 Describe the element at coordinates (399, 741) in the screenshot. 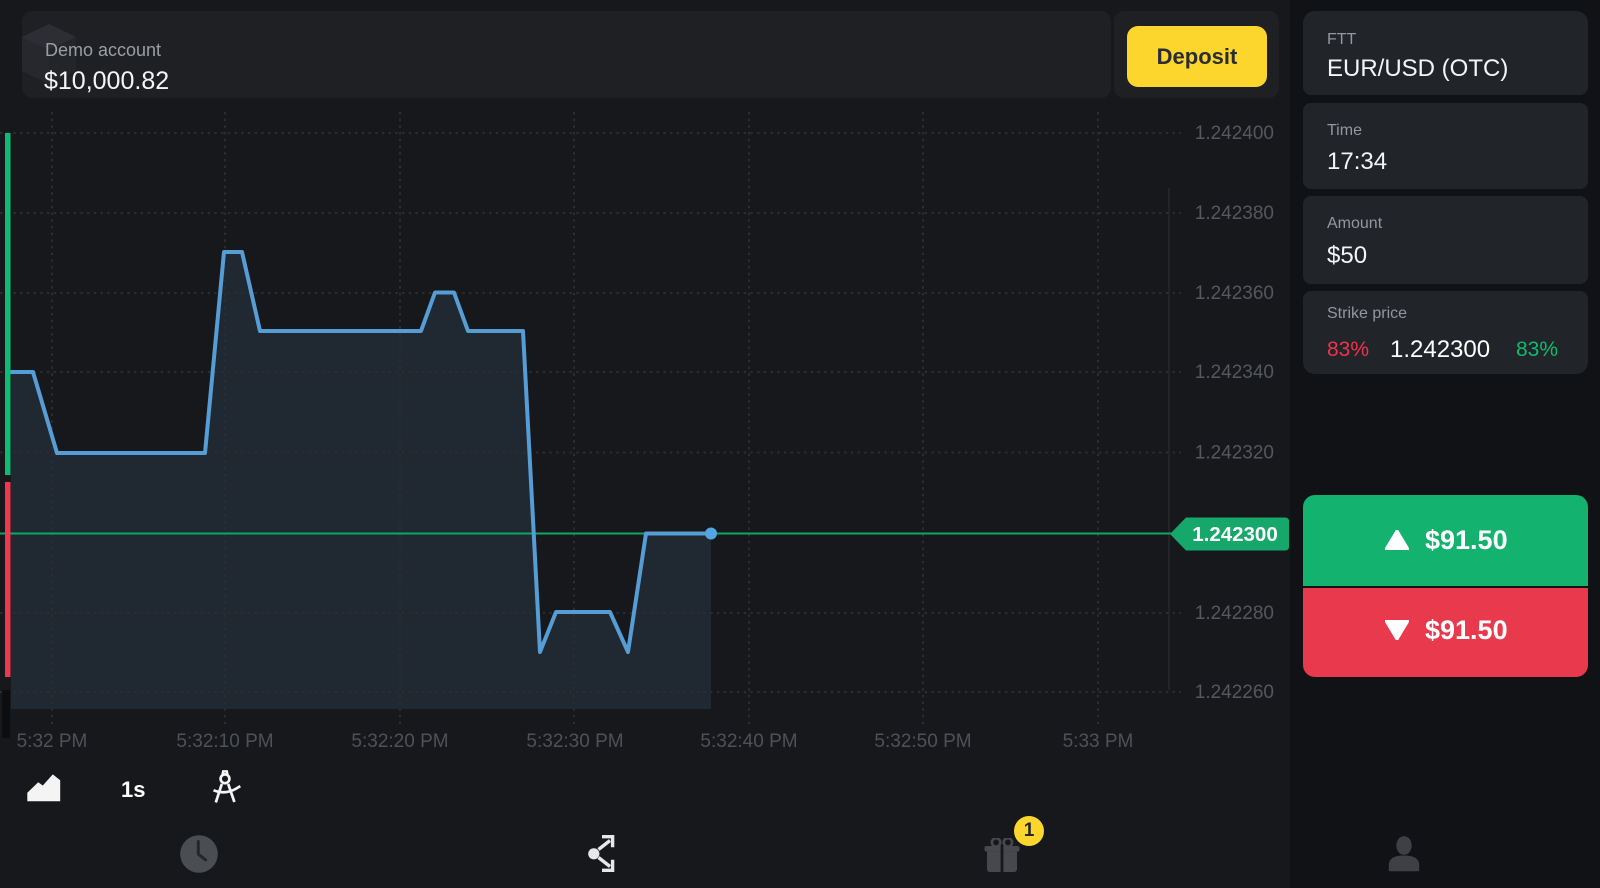

I see `svg-text: 5:32:20 PM` at that location.